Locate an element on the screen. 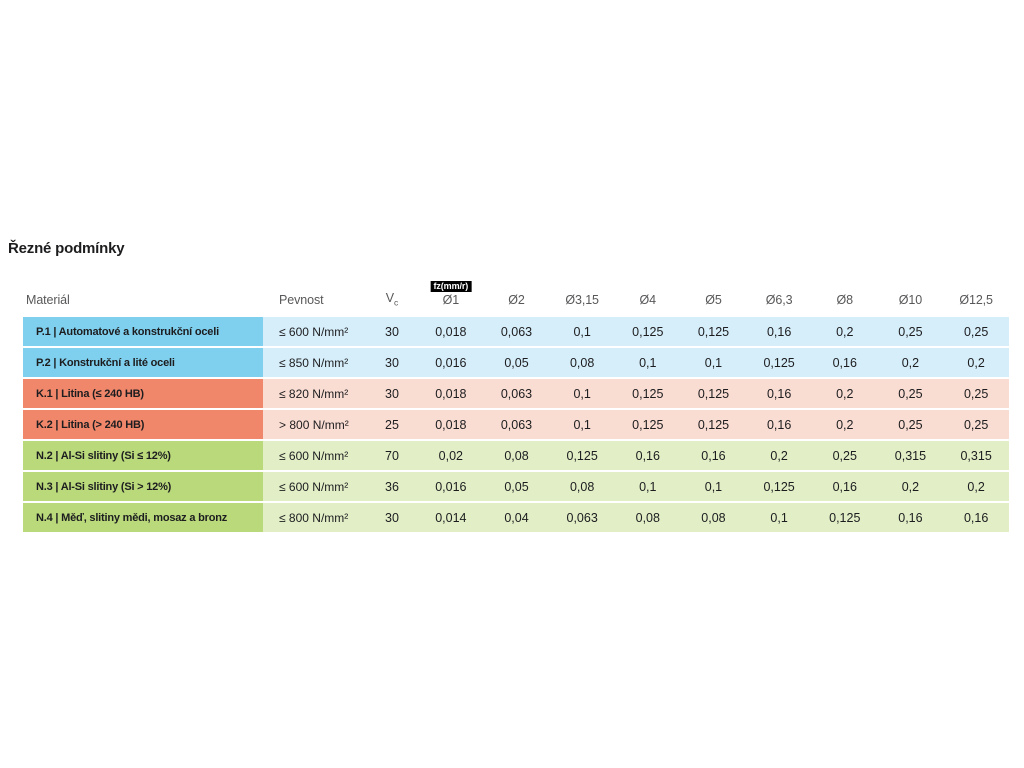  column-header-d1: fz(mm/r) Ø1 is located at coordinates (451, 293).